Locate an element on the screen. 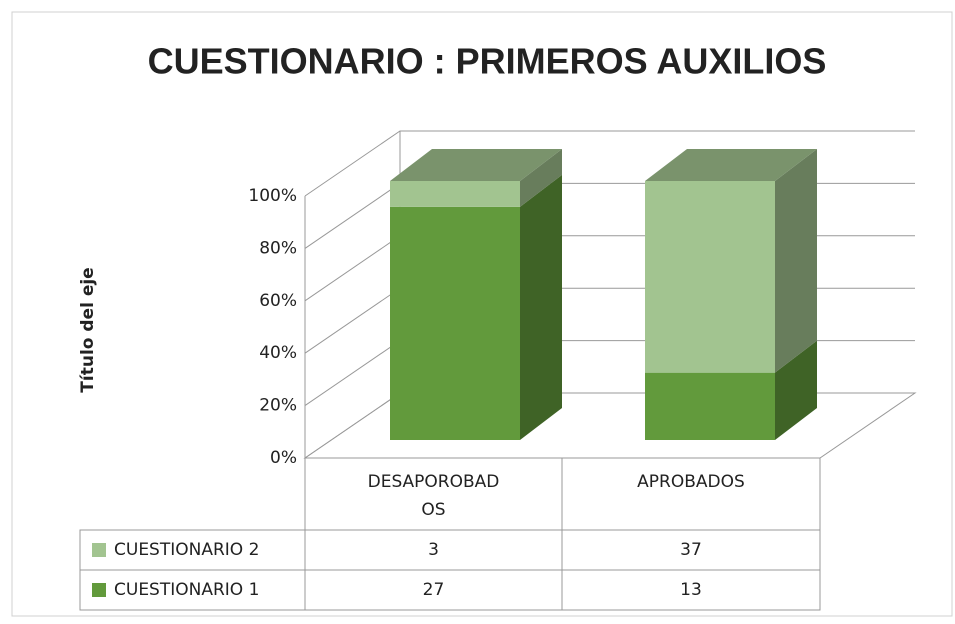 This screenshot has width=955, height=624. y-axis-title: Título del eje is located at coordinates (88, 329).